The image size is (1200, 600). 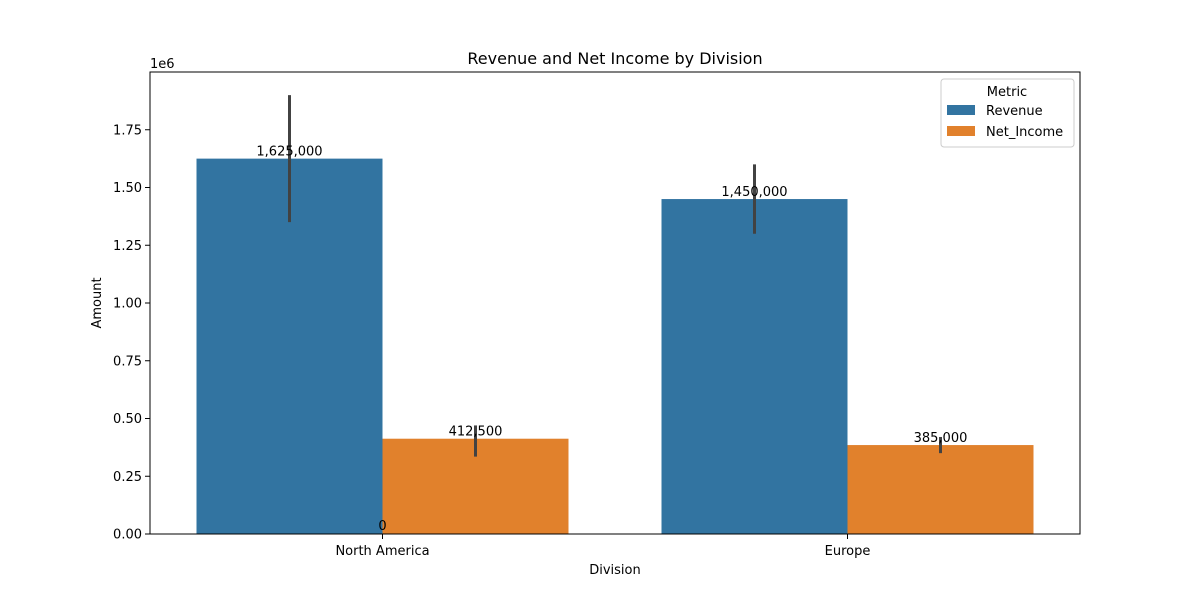 I want to click on y-tick-label: 1.75, so click(x=127, y=130).